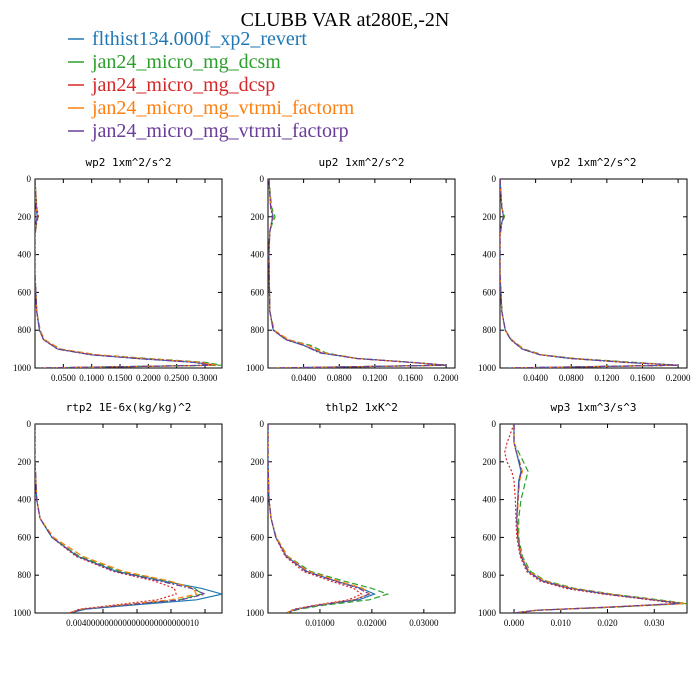  I want to click on legend-entry: jan24_micro_mg_dcsp, so click(171, 85).